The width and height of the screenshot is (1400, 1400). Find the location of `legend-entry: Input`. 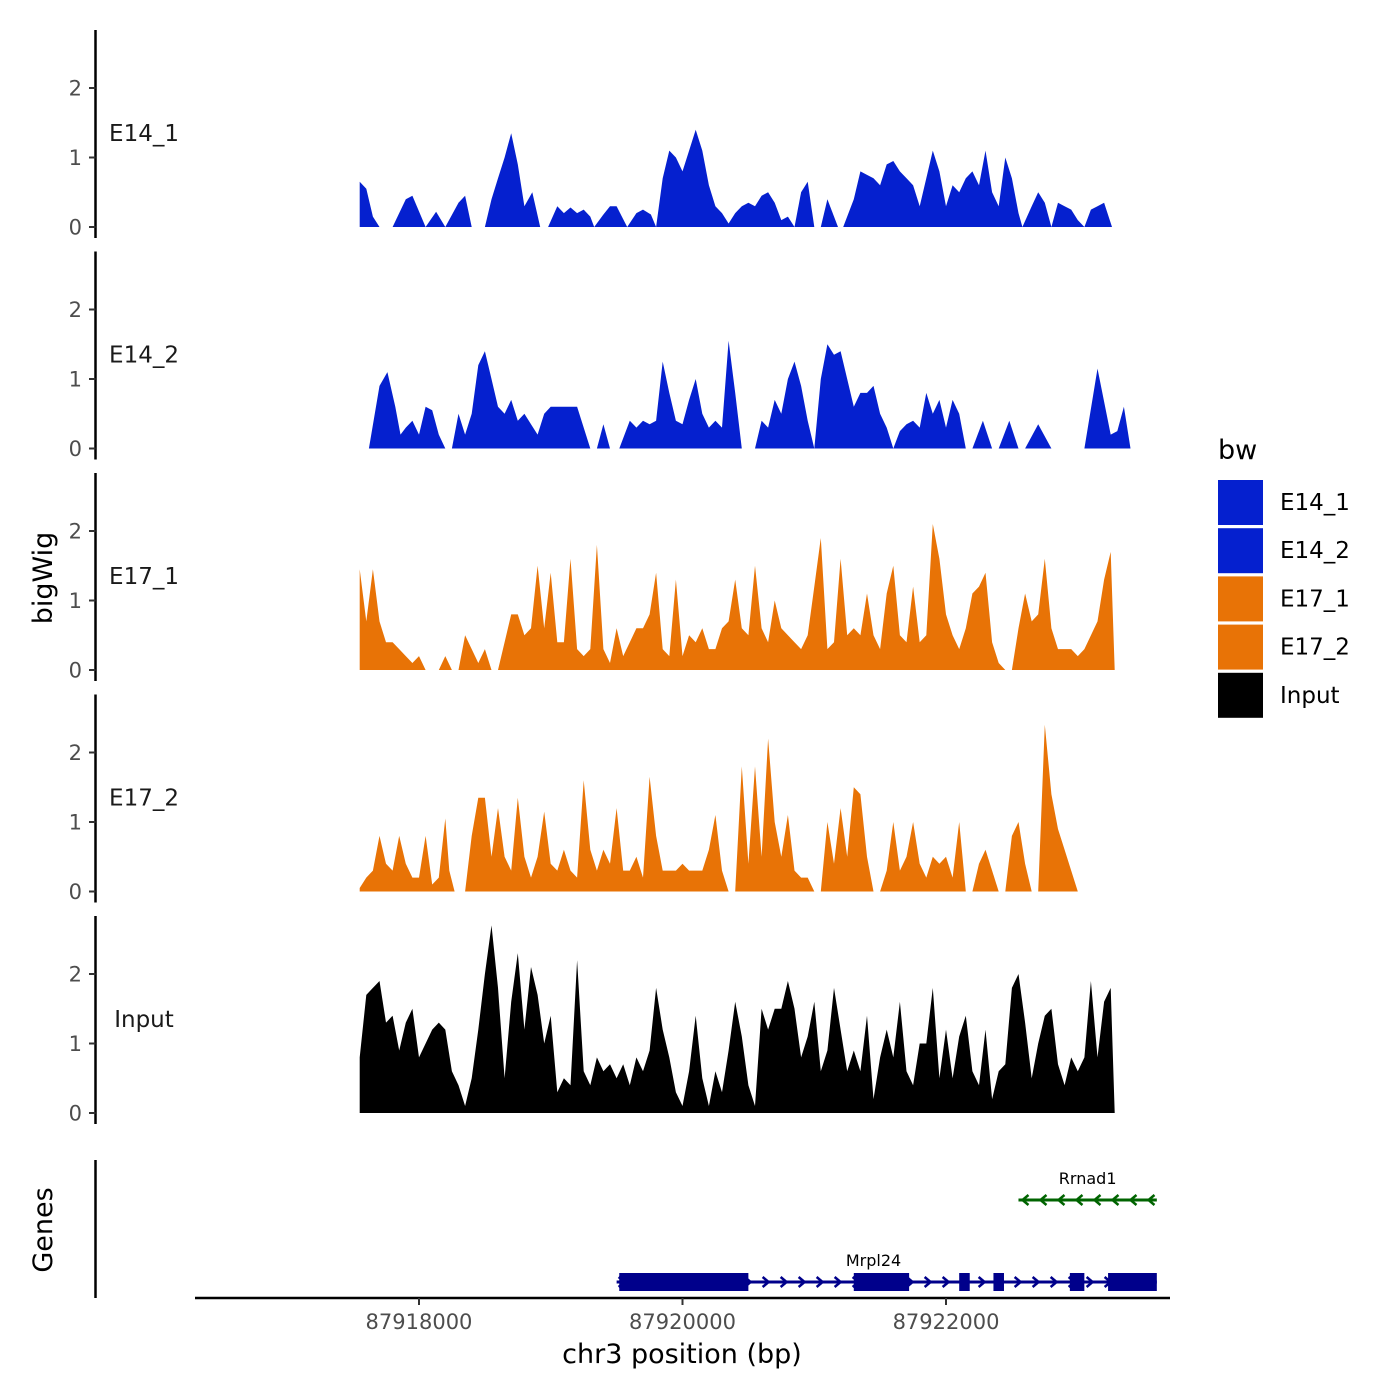

legend-entry: Input is located at coordinates (1279, 695).